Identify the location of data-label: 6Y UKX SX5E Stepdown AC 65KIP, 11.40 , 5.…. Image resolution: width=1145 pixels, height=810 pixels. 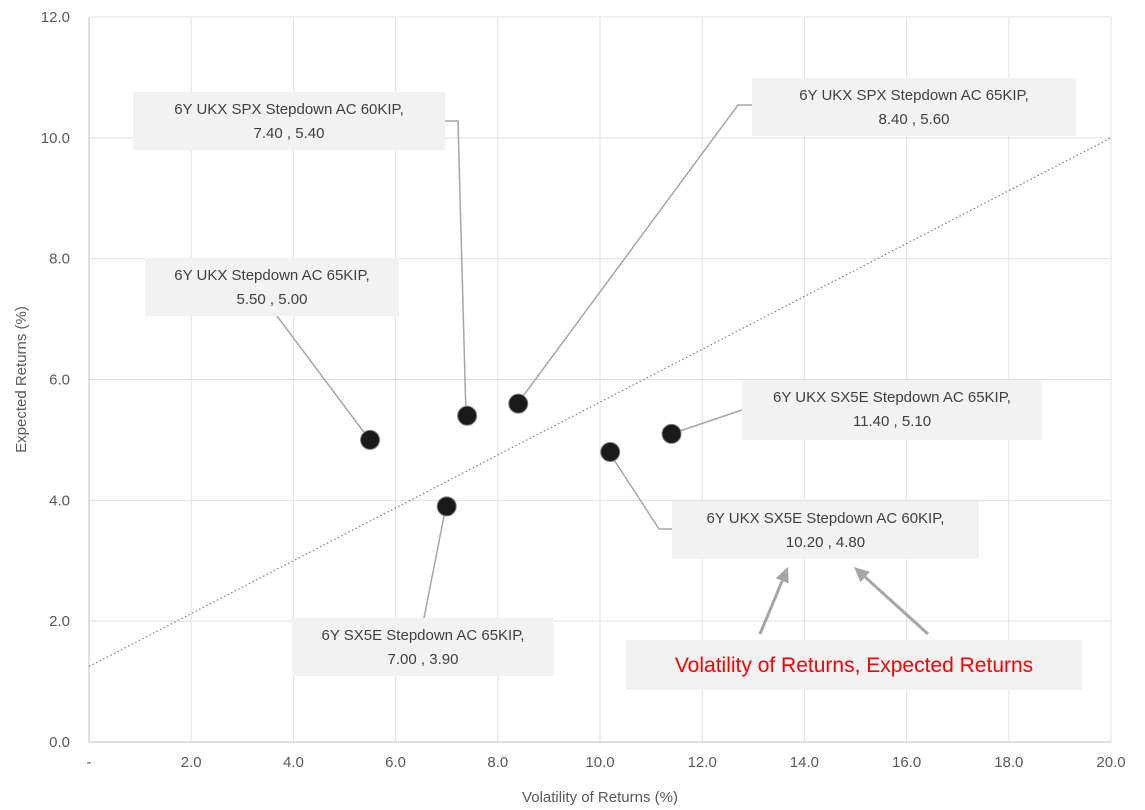
(892, 410).